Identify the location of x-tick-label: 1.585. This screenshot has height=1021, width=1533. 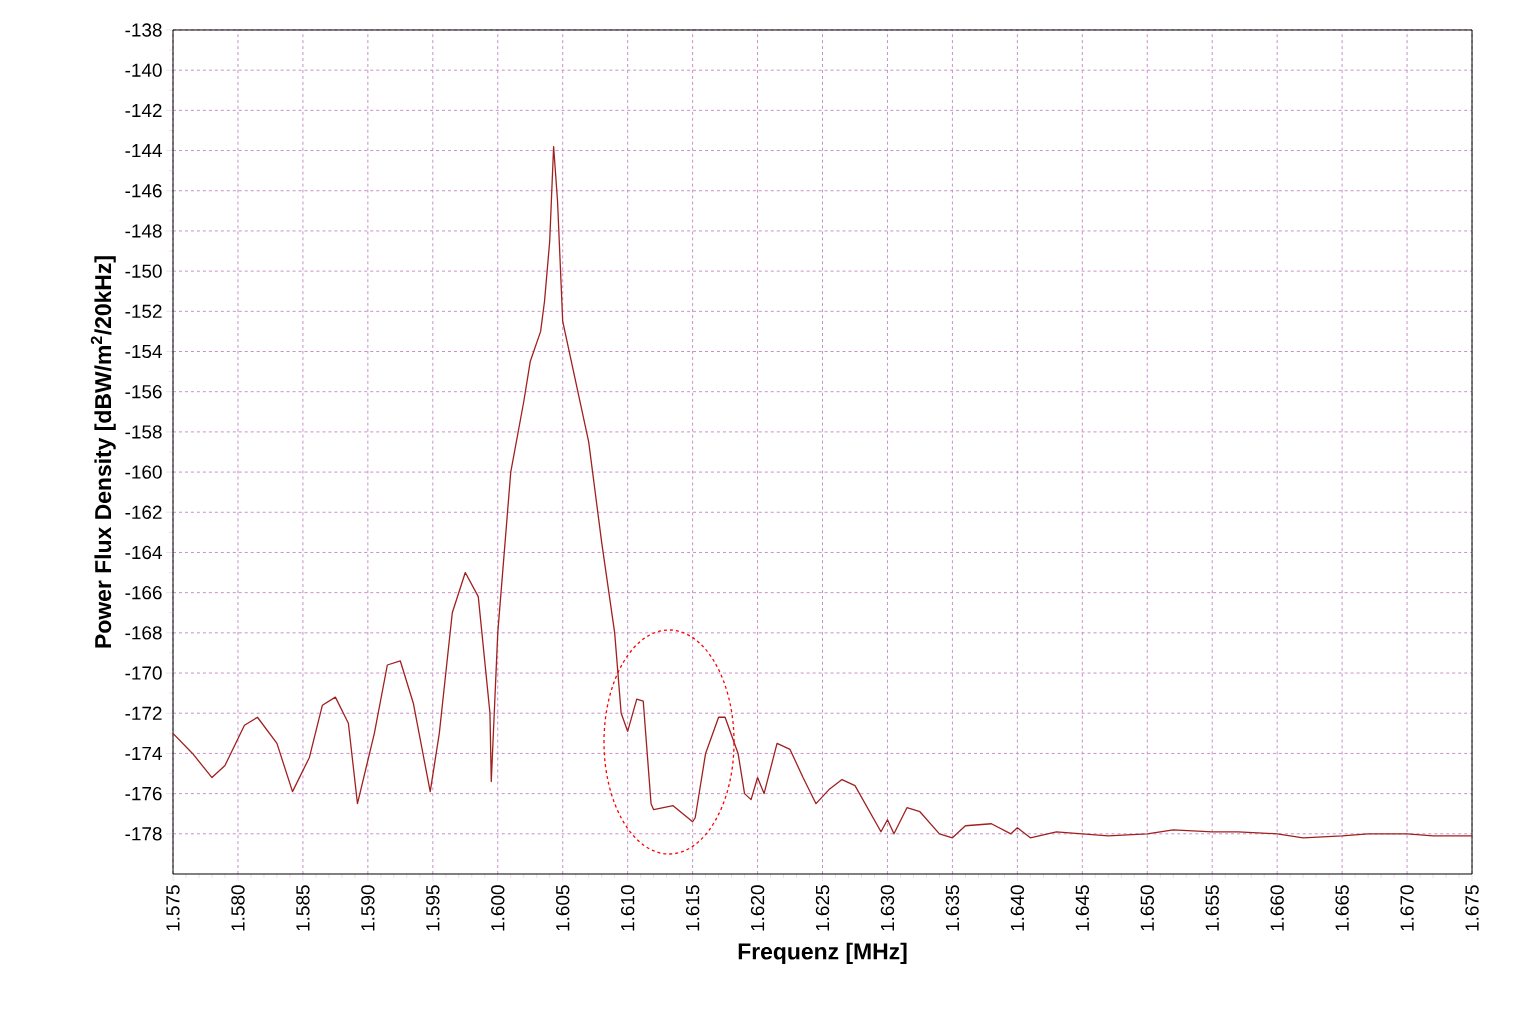
(303, 908).